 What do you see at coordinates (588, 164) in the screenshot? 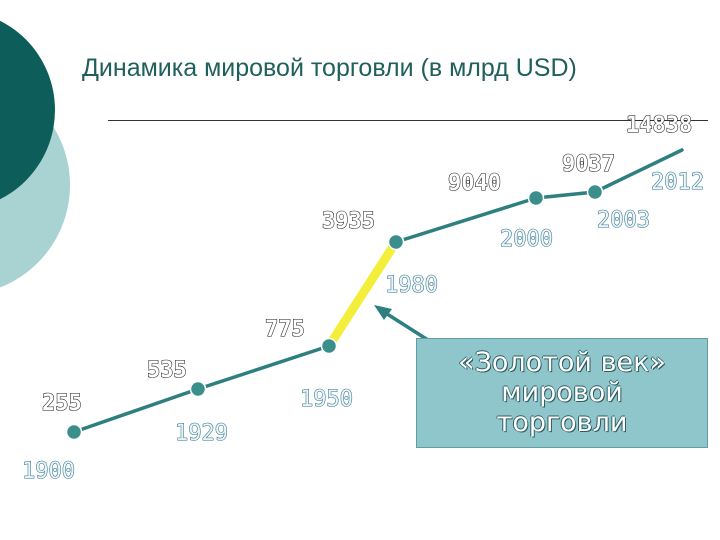
I see `value-label: 9037` at bounding box center [588, 164].